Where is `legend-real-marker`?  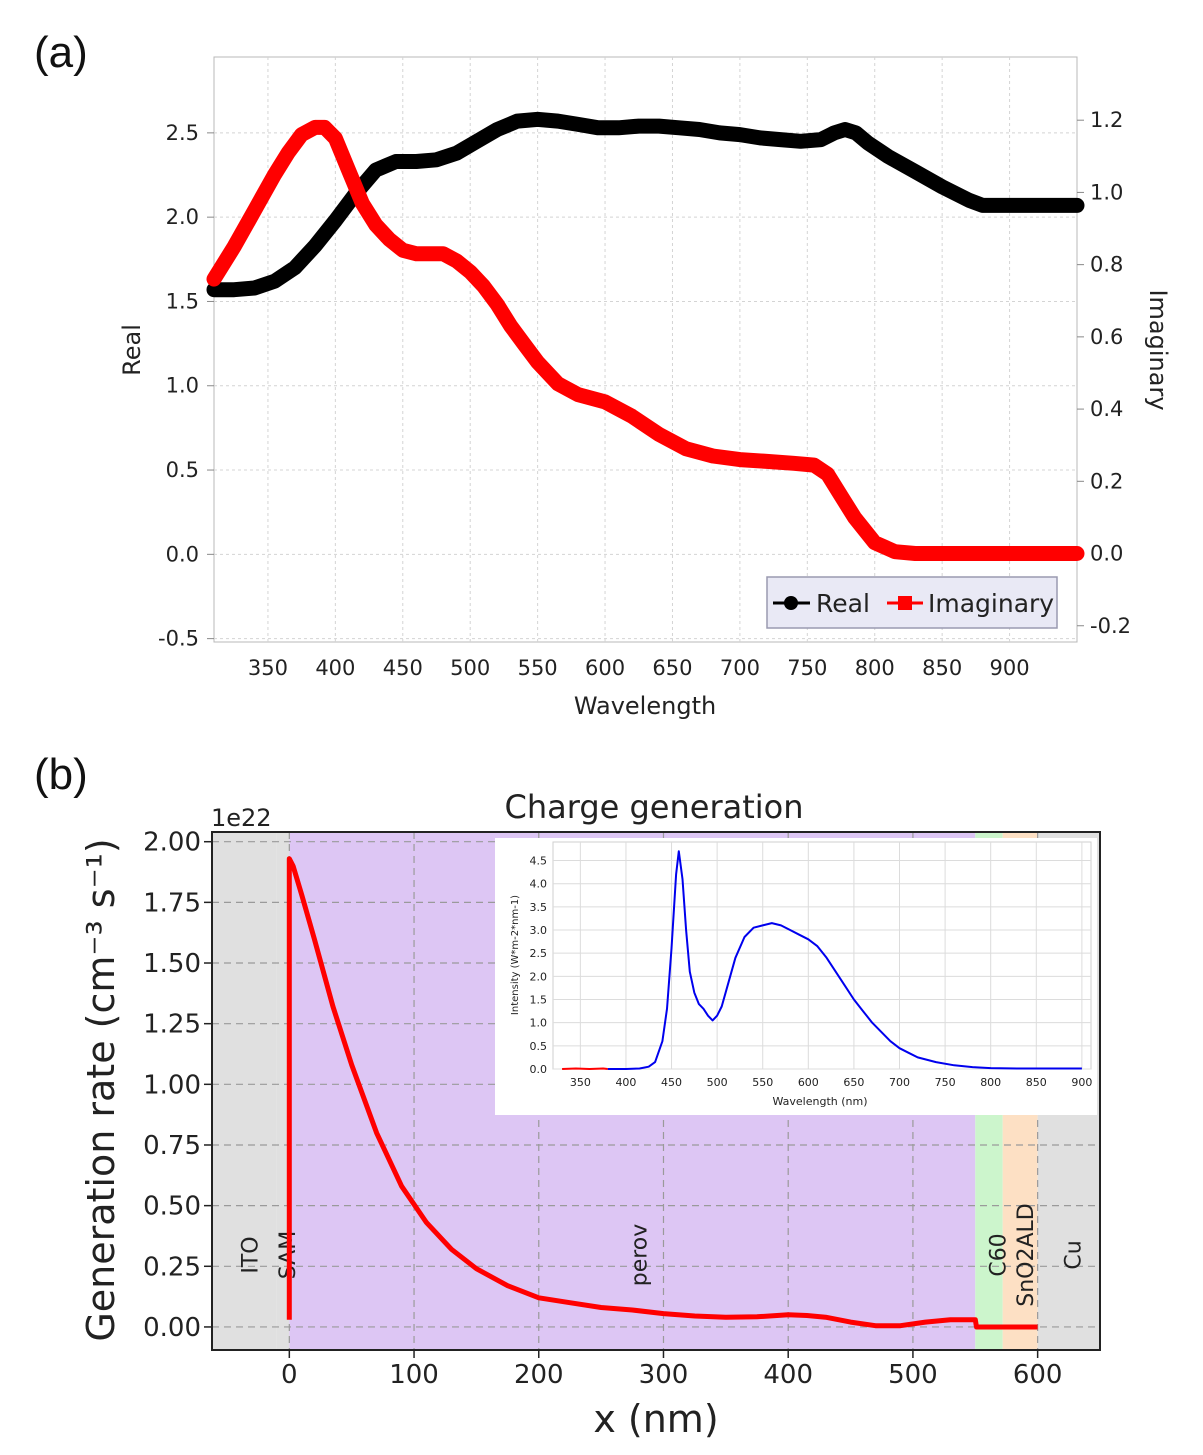
legend-real-marker is located at coordinates (791, 603).